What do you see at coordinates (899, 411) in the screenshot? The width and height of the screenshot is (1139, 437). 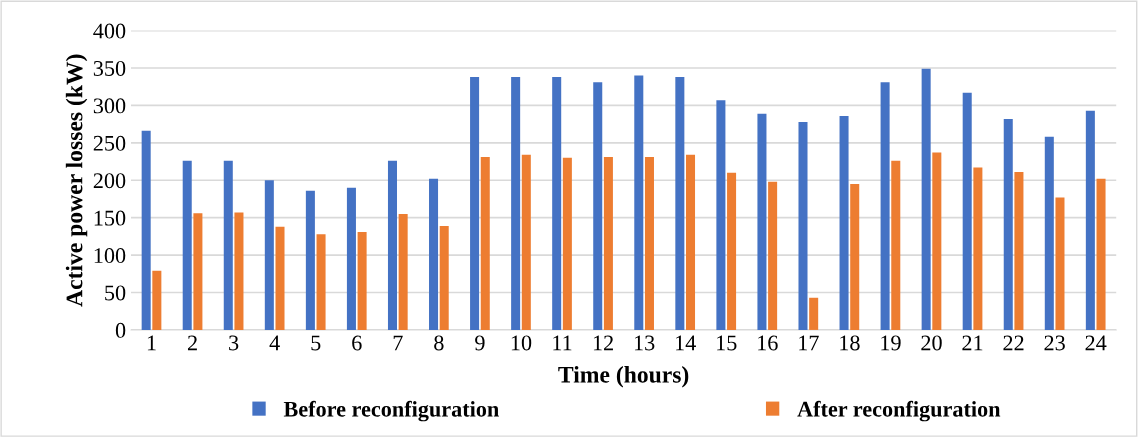 I see `legend-label: After reconfiguration` at bounding box center [899, 411].